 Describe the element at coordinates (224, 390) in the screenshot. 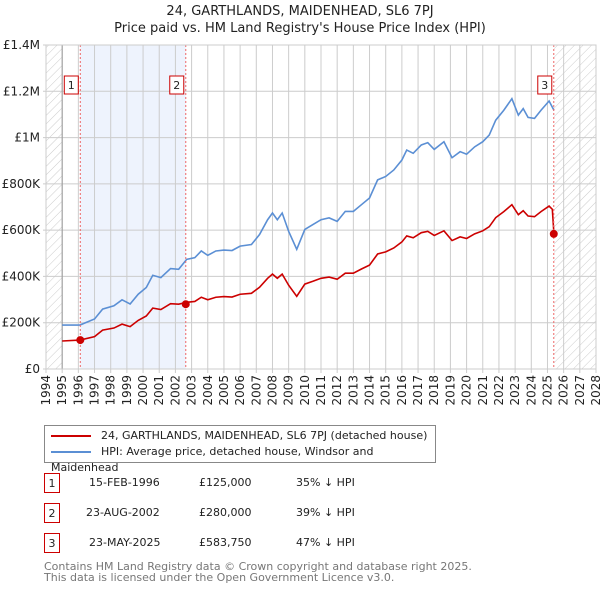

I see `x-tick-label: 2005` at that location.